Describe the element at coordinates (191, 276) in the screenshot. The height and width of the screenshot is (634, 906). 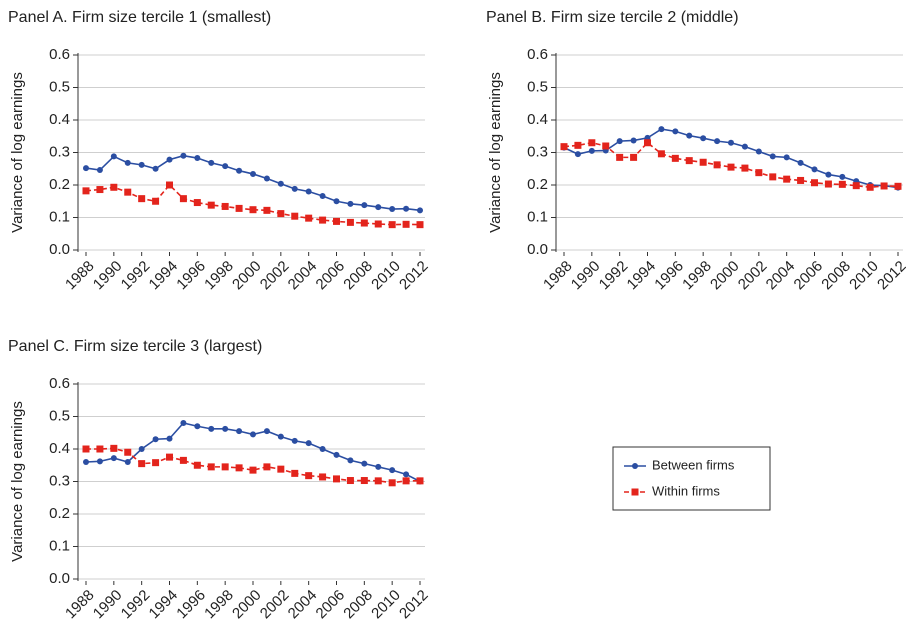
I see `x-tick-label: 1996` at that location.